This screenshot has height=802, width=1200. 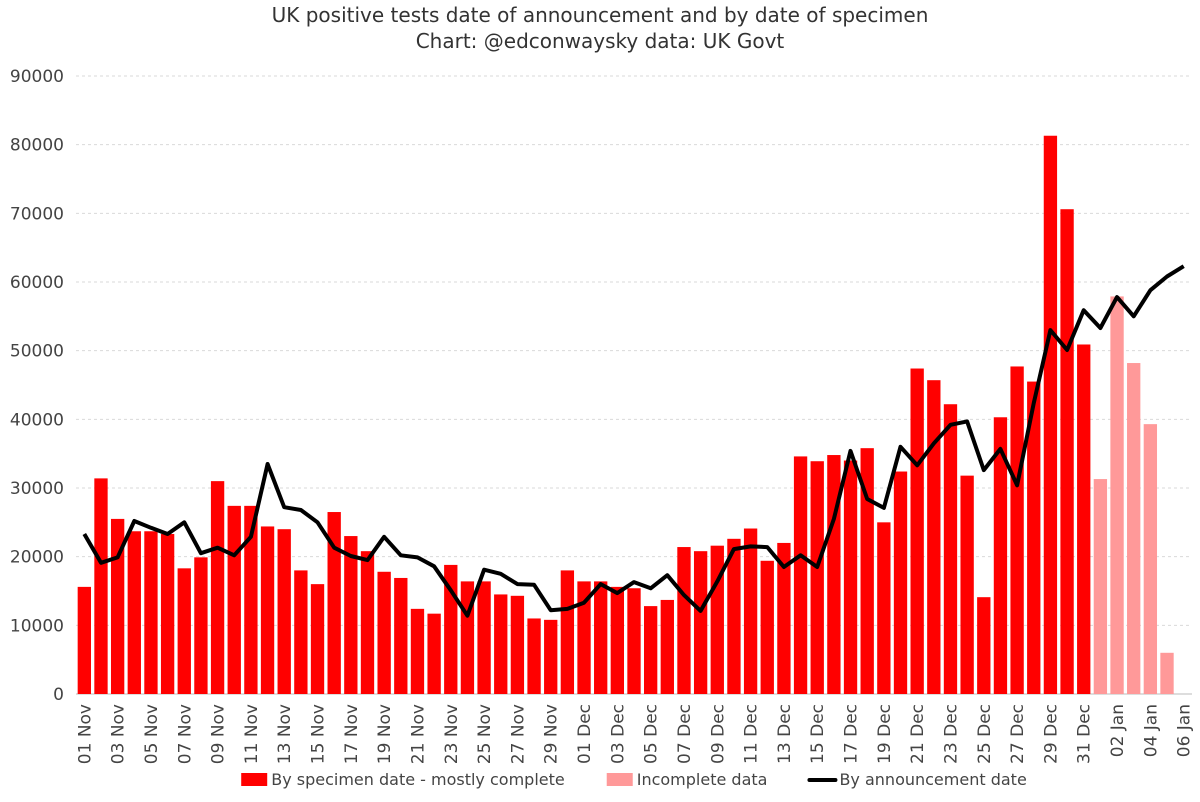 I want to click on x-tick-label: 05 Dec, so click(x=652, y=734).